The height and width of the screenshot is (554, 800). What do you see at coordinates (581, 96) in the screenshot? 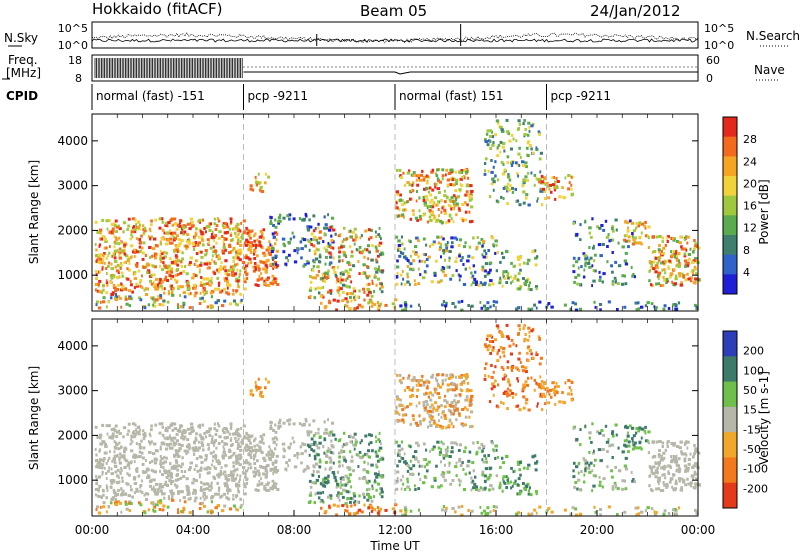
I see `cpid-segment-label: pcp -9211` at bounding box center [581, 96].